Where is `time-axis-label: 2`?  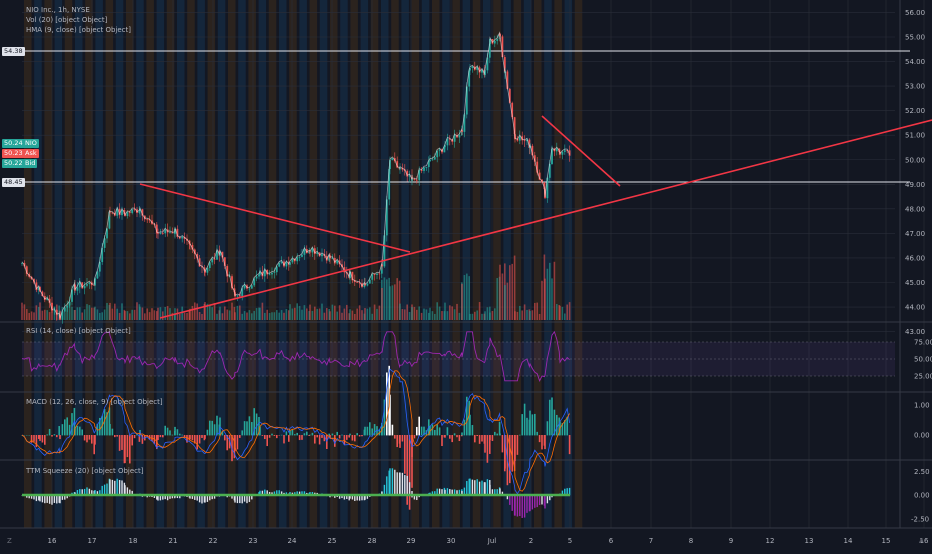
time-axis-label: 2 is located at coordinates (531, 541).